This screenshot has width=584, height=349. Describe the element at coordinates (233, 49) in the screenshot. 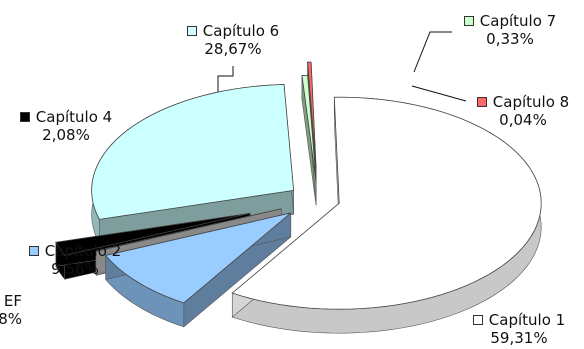

I see `label-capitulo-6-value: 28,67%` at that location.